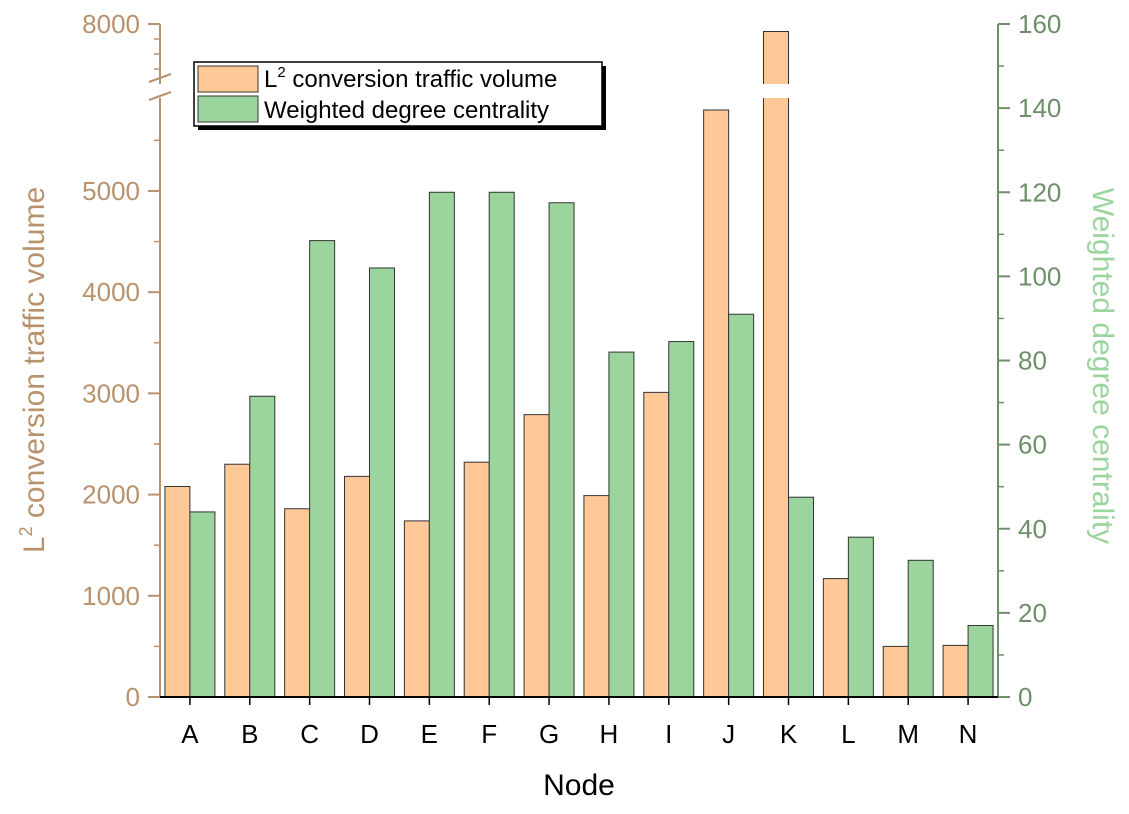  I want to click on legend-label-traffic: L2 conversion traffic volume, so click(410, 78).